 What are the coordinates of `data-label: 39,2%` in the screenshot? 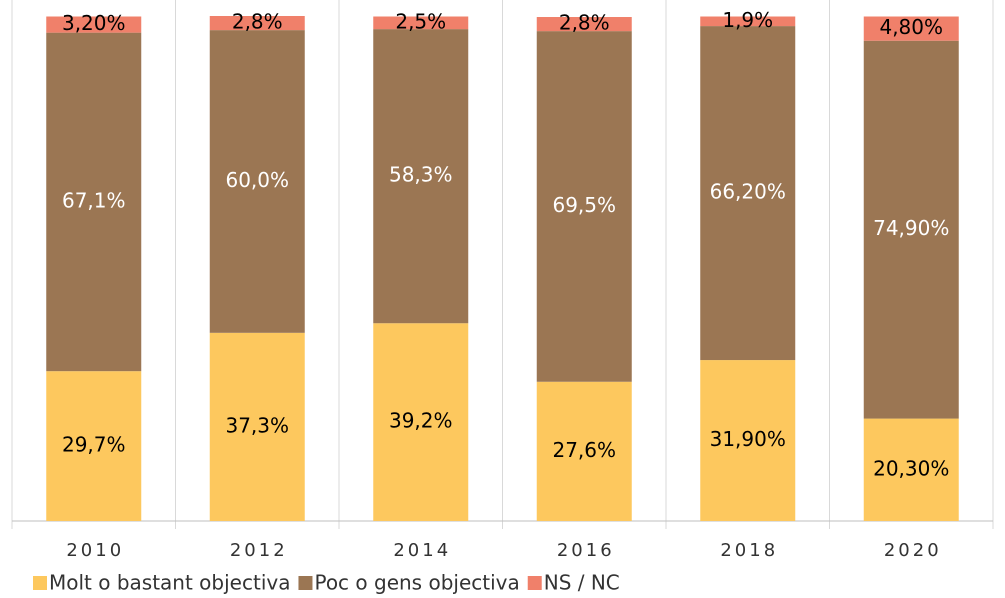 It's located at (421, 421).